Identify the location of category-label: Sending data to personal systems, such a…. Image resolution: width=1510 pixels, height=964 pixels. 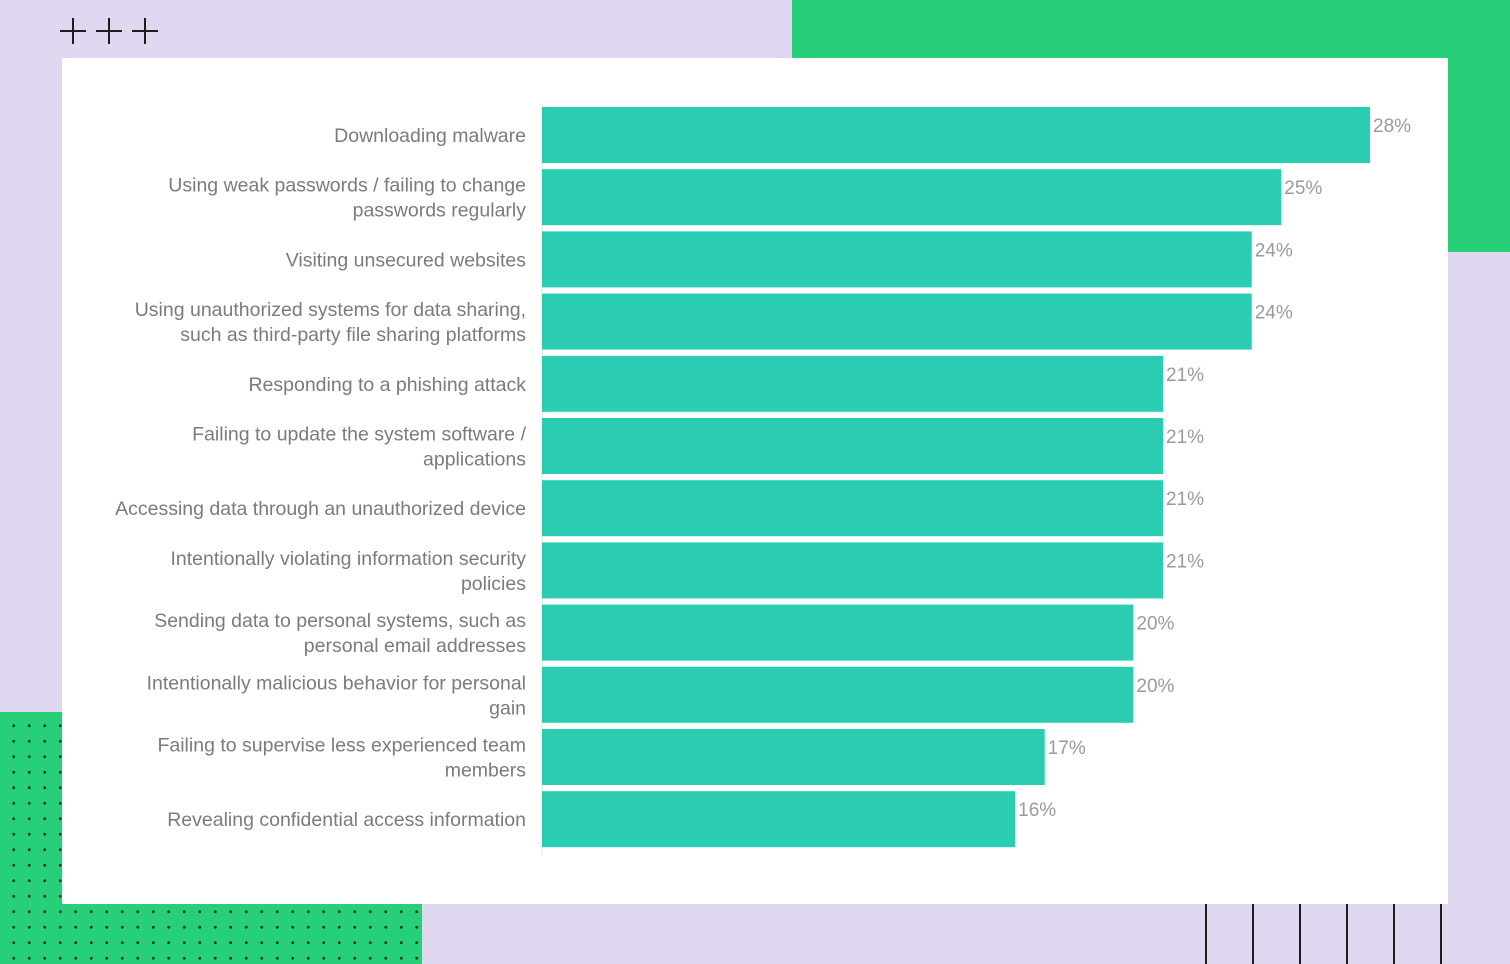
(340, 633).